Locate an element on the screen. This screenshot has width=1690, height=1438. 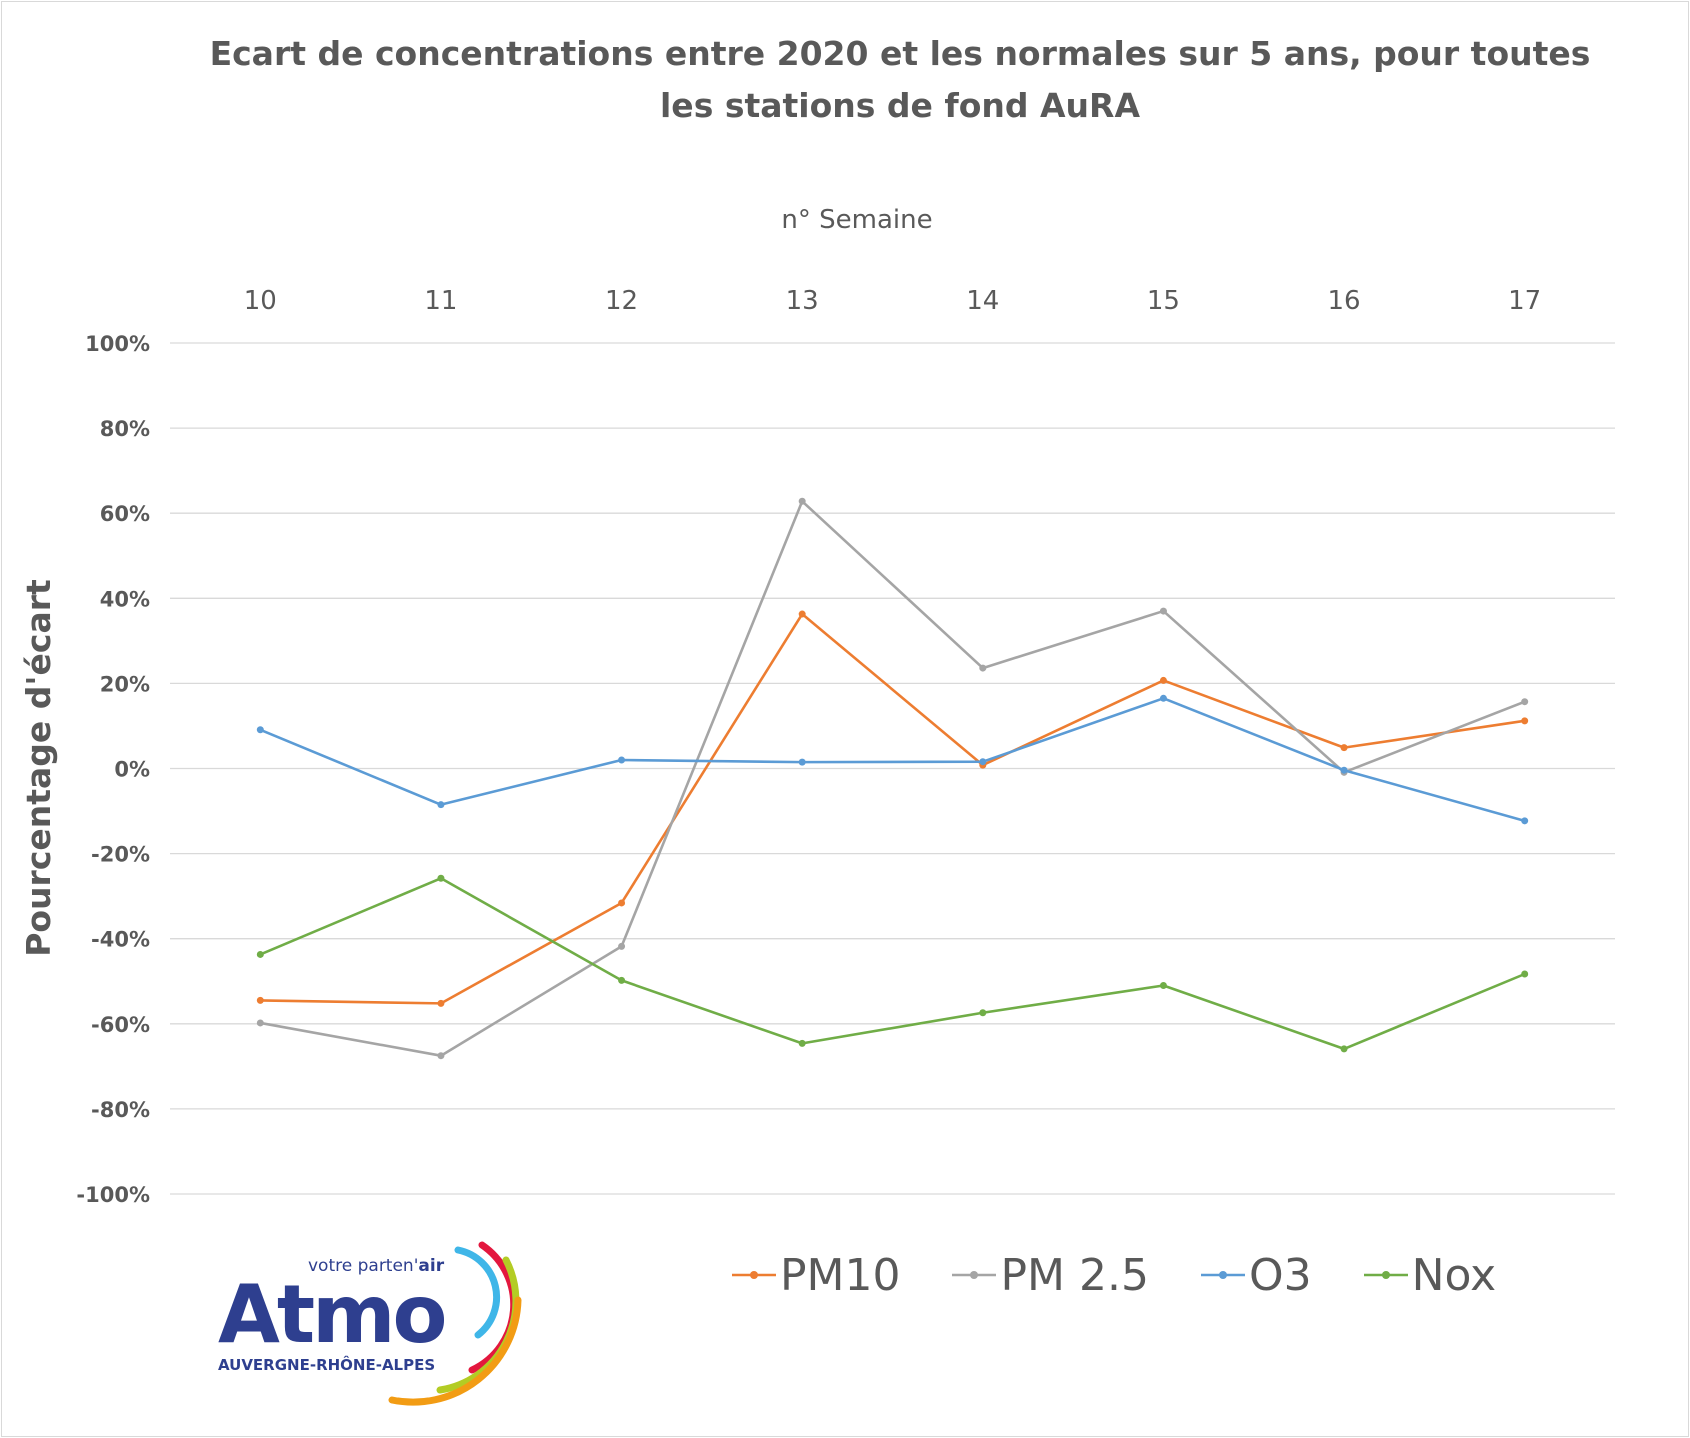
logo-wordmark: Atmo is located at coordinates (331, 1314).